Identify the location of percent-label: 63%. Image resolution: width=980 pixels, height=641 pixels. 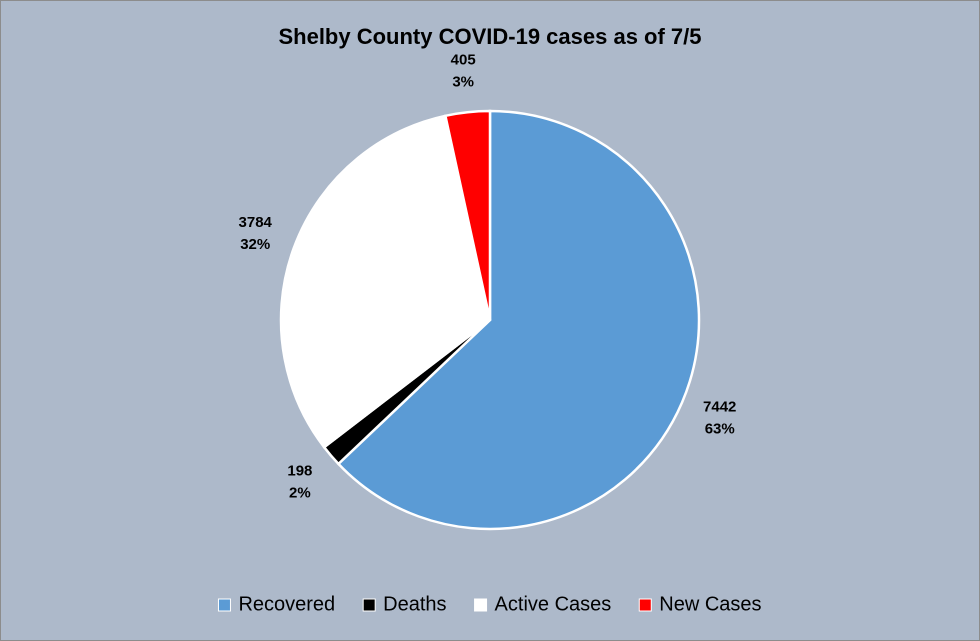
(720, 429).